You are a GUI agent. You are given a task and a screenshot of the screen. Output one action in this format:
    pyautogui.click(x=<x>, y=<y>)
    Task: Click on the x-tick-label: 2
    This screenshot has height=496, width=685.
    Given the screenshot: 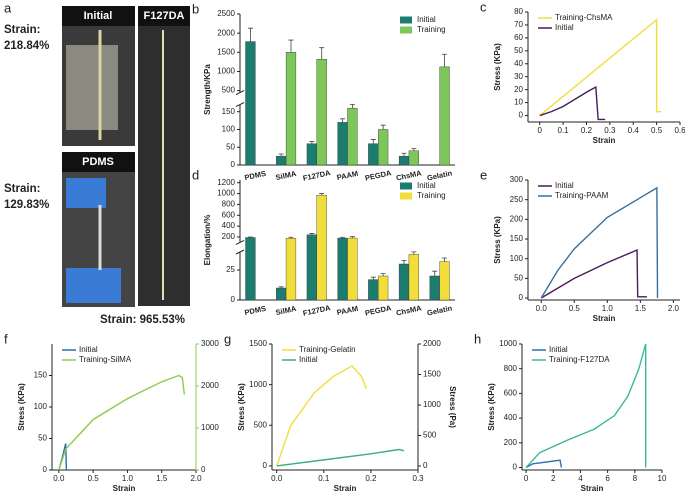 What is the action you would take?
    pyautogui.click(x=553, y=478)
    